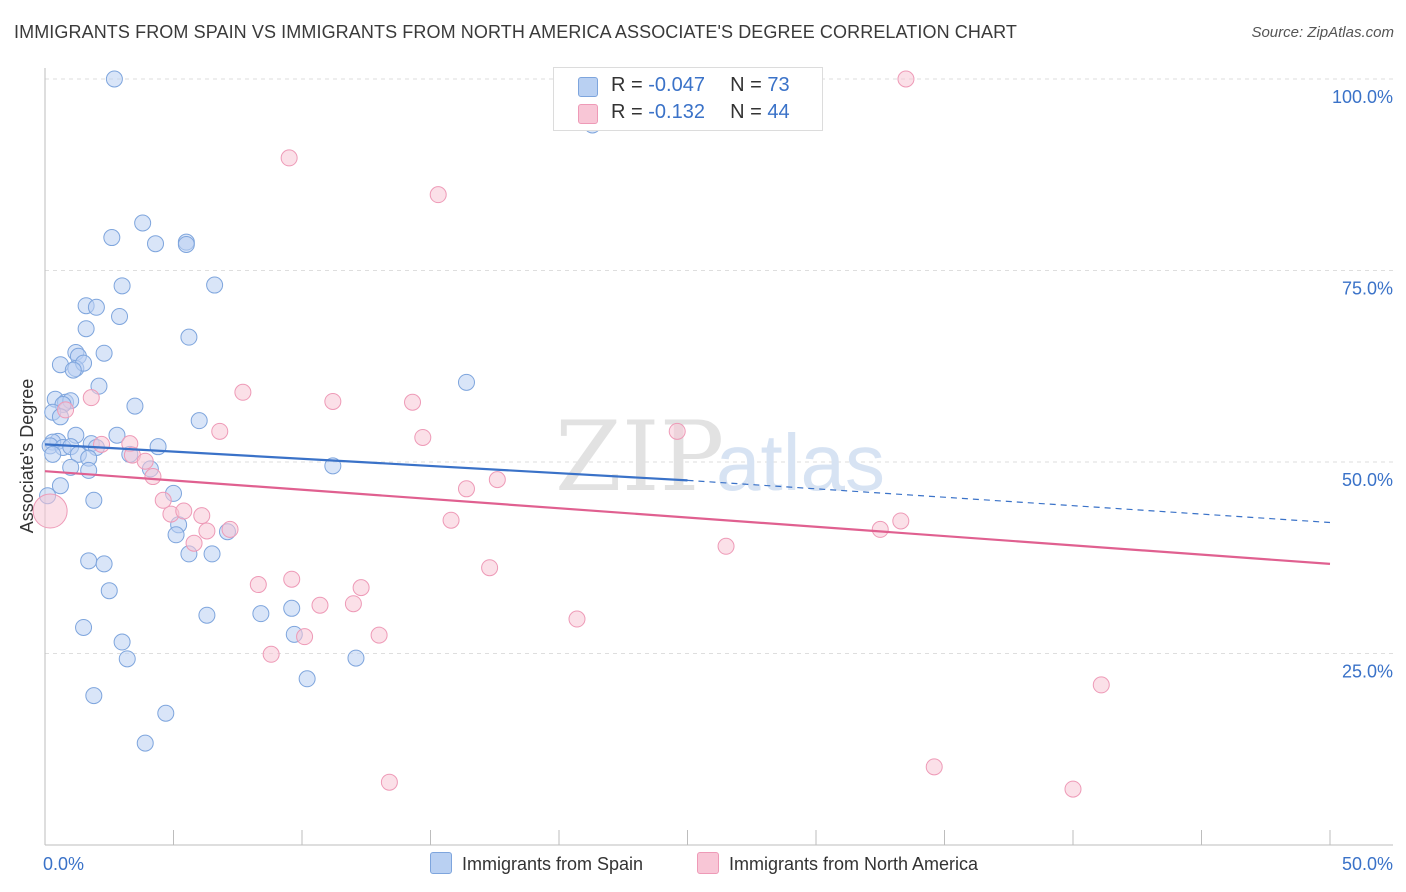  Describe the element at coordinates (1367, 480) in the screenshot. I see `y-tick-label: 50.0%` at that location.